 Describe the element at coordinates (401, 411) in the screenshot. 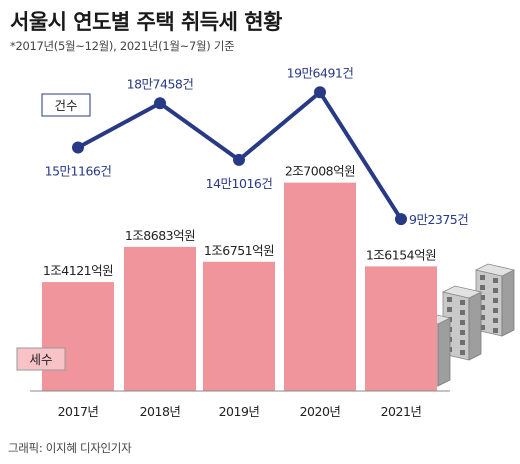

I see `x-tick-label: 2021년` at that location.